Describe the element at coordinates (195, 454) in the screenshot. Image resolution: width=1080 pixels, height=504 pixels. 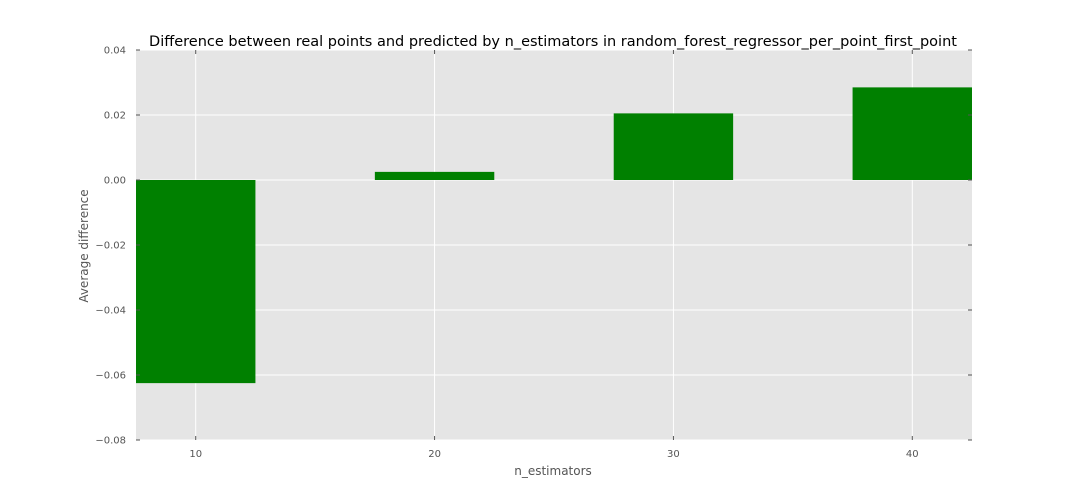
I see `x-tick-label: 10` at that location.